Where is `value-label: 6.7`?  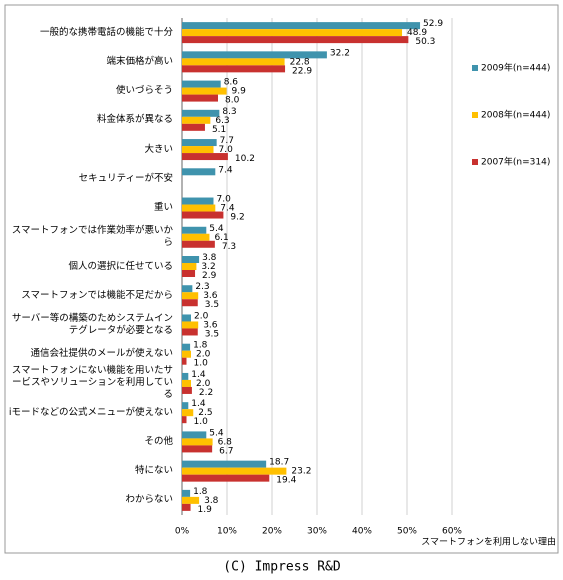 value-label: 6.7 is located at coordinates (226, 451).